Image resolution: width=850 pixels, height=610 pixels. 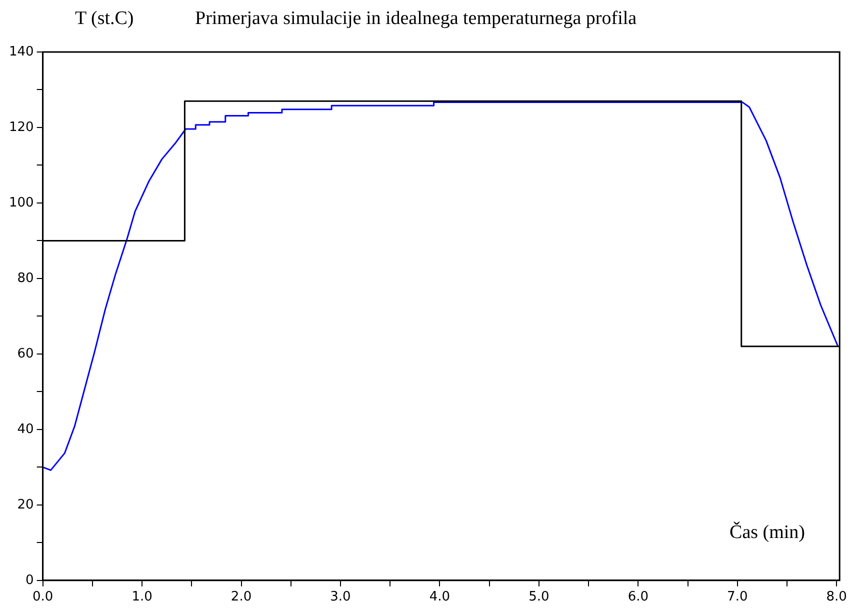 I want to click on chart-title: Primerjava simulacije in idealnega temperaturnega profila, so click(x=416, y=19).